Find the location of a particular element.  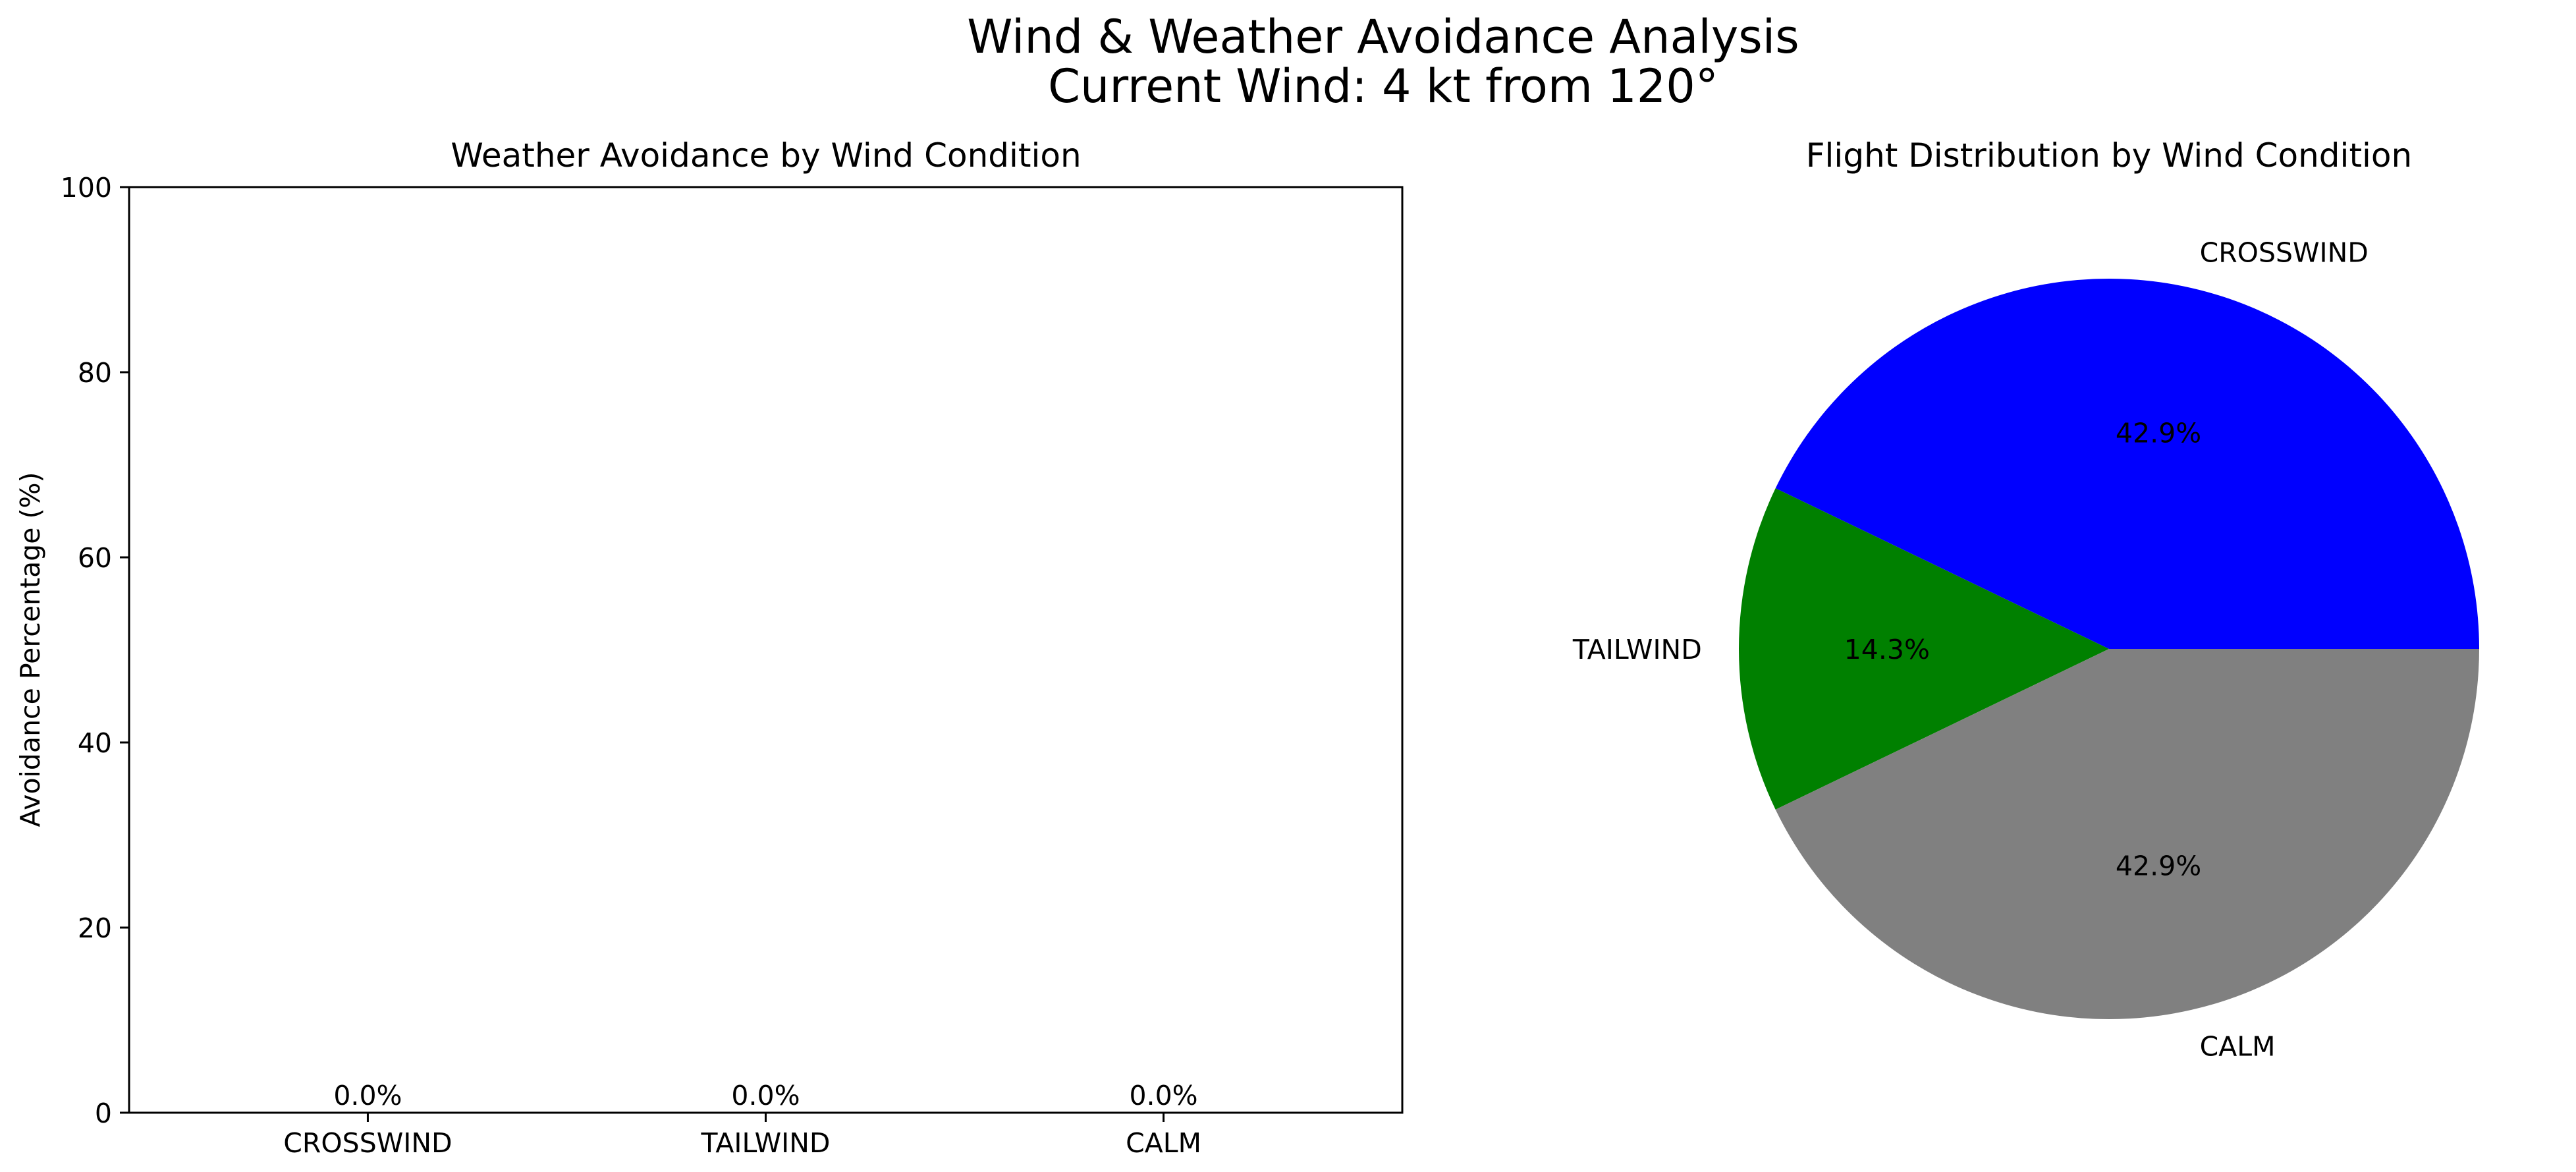

pie-slice-percent: 14.3% is located at coordinates (1887, 649).